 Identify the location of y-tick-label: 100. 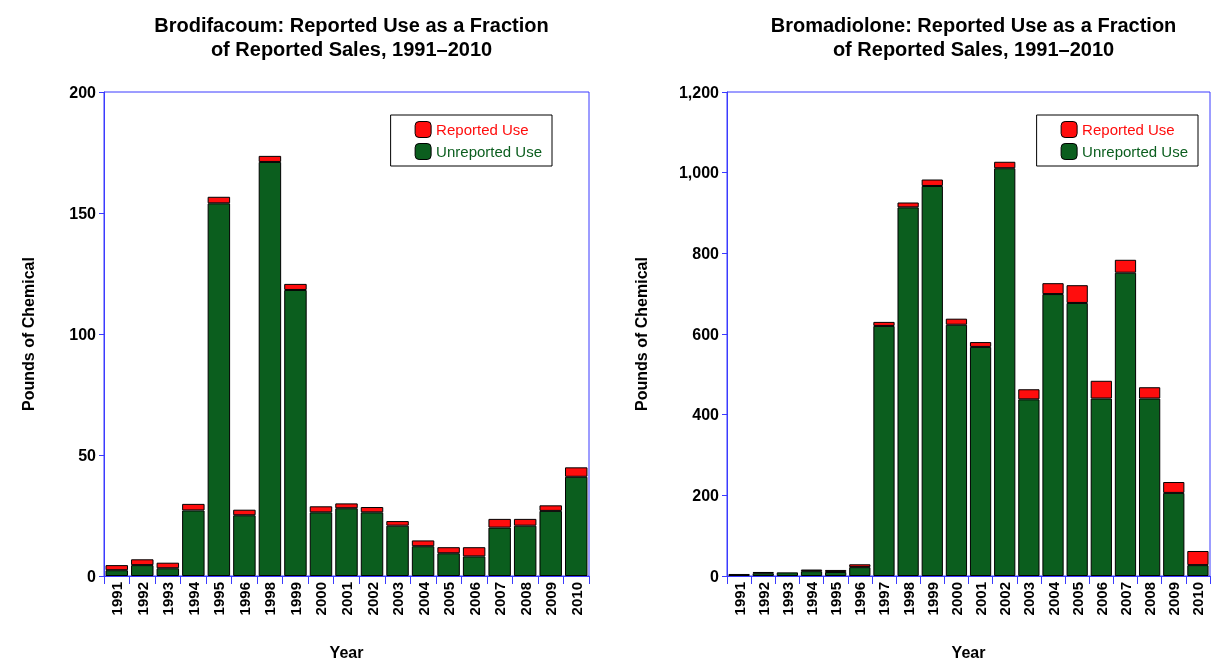
(83, 334).